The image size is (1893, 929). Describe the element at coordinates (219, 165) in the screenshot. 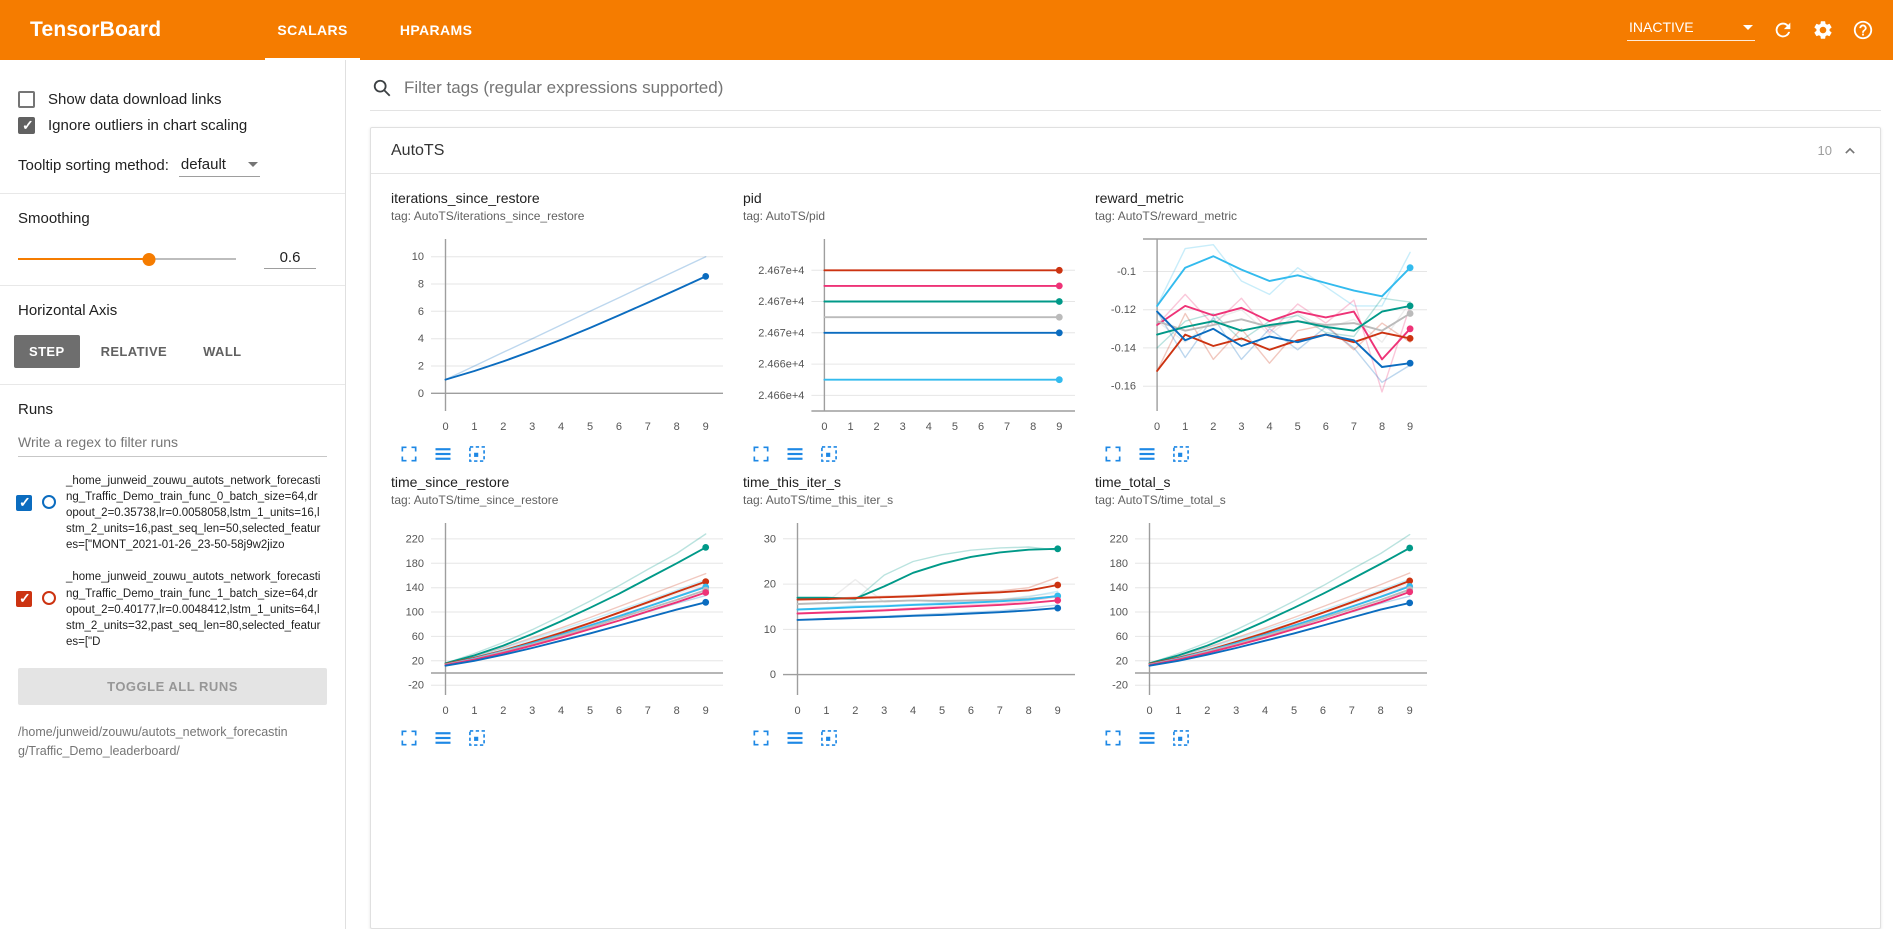

I see `tooltip-sort-dropdown: default` at that location.